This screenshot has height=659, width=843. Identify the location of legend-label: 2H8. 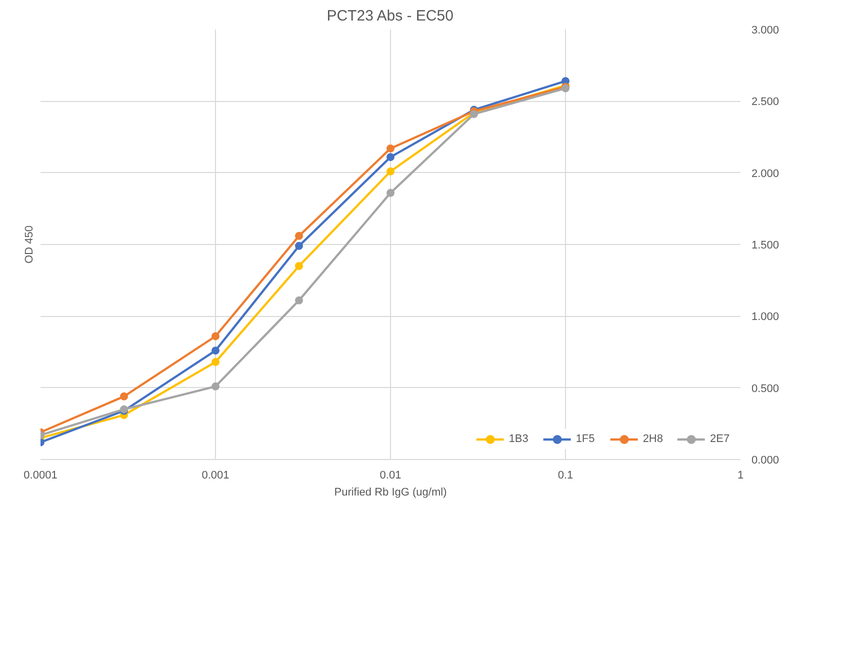
(652, 439).